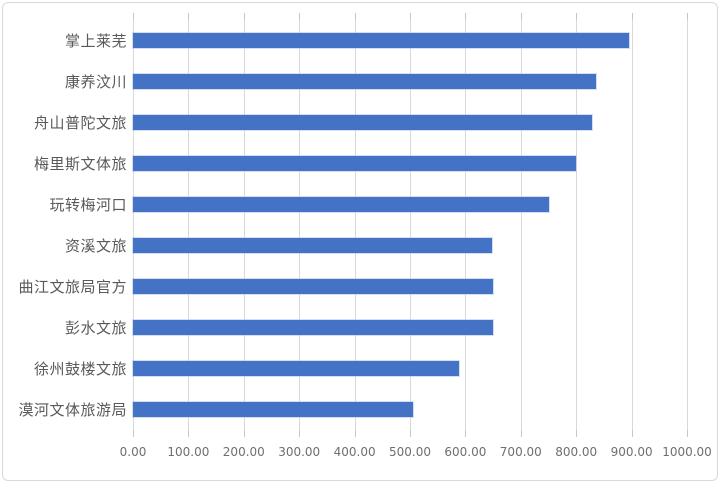  Describe the element at coordinates (273, 409) in the screenshot. I see `bar-漠河文体旅游局` at that location.